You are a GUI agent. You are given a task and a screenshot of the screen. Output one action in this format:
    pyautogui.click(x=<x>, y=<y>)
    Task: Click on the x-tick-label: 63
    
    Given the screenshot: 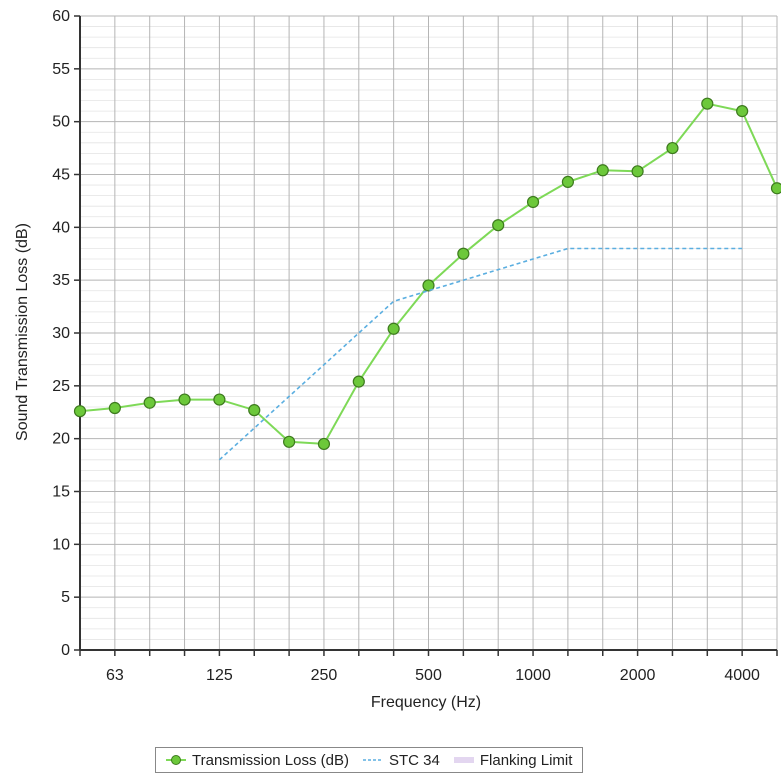 What is the action you would take?
    pyautogui.click(x=115, y=675)
    